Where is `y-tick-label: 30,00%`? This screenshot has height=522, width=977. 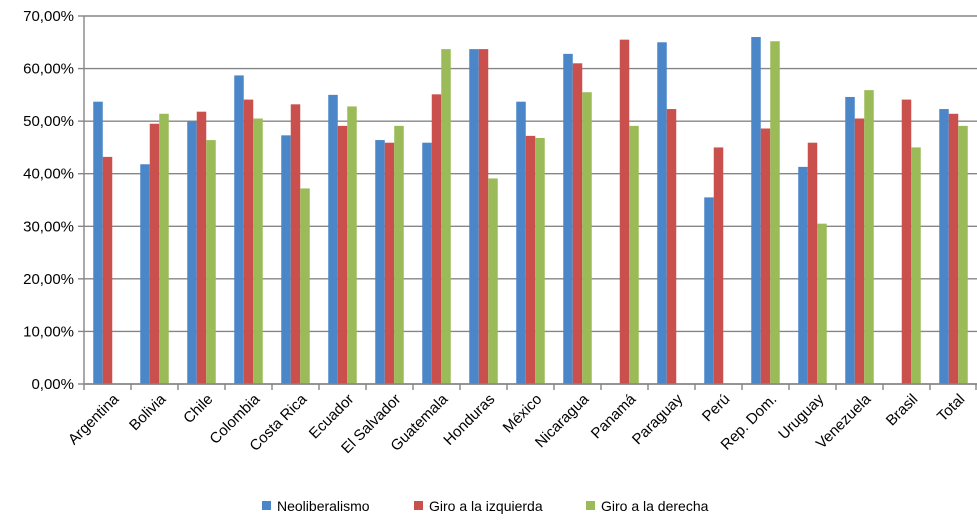 y-tick-label: 30,00% is located at coordinates (48, 226).